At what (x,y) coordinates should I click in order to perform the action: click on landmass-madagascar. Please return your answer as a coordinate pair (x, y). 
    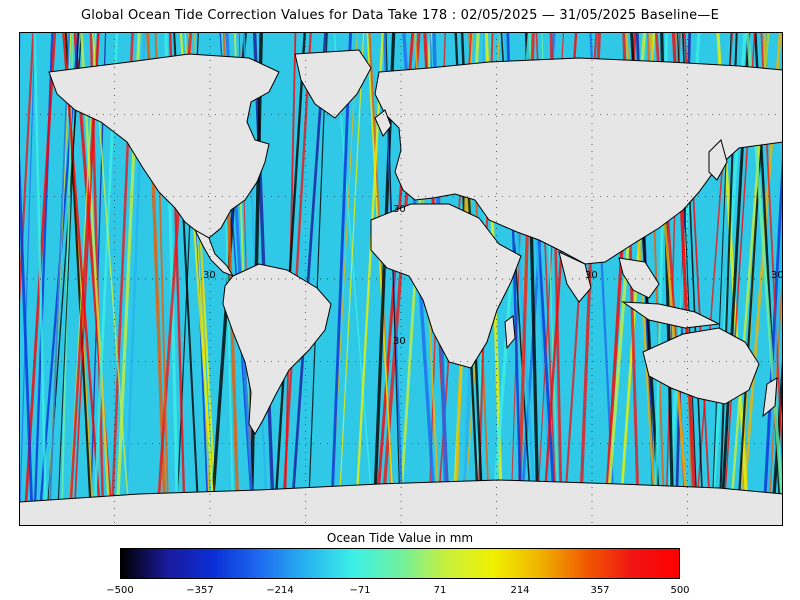
    Looking at the image, I should click on (510, 332).